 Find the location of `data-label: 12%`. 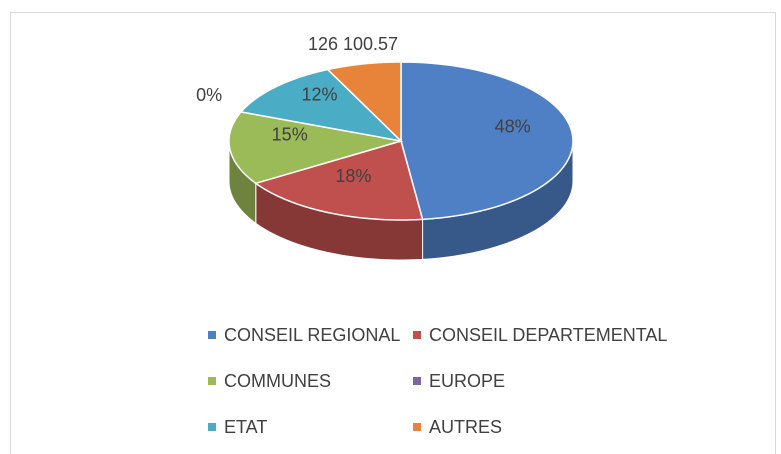

data-label: 12% is located at coordinates (319, 95).